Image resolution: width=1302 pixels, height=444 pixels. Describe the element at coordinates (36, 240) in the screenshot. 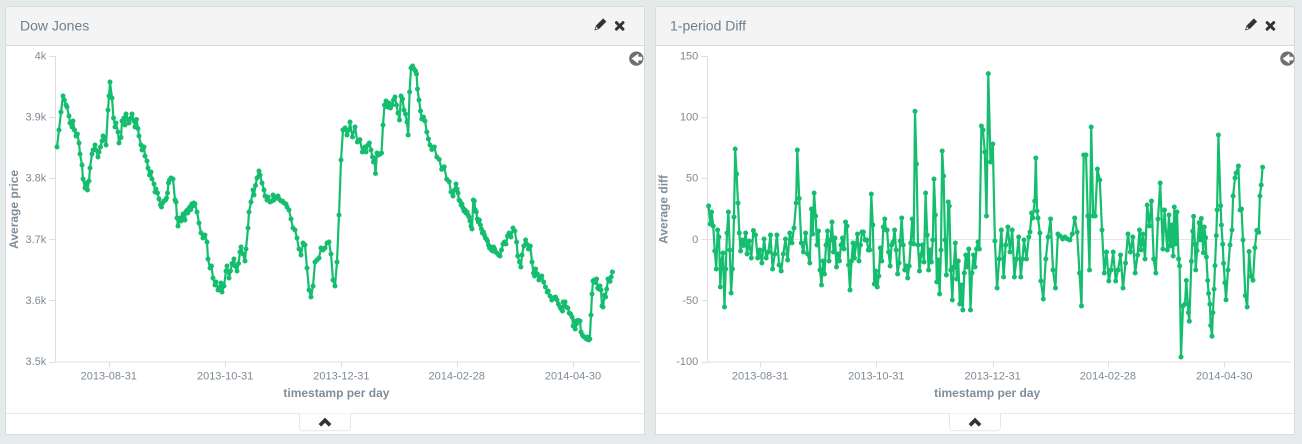

I see `svg-text: 3.7k` at that location.